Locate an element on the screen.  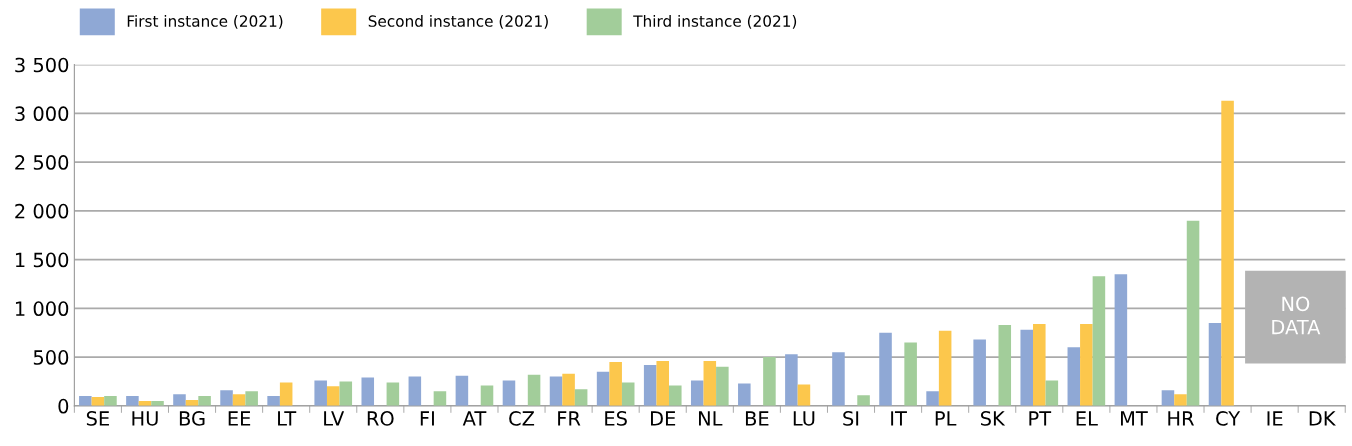
x-tick-label: SE is located at coordinates (97, 418).